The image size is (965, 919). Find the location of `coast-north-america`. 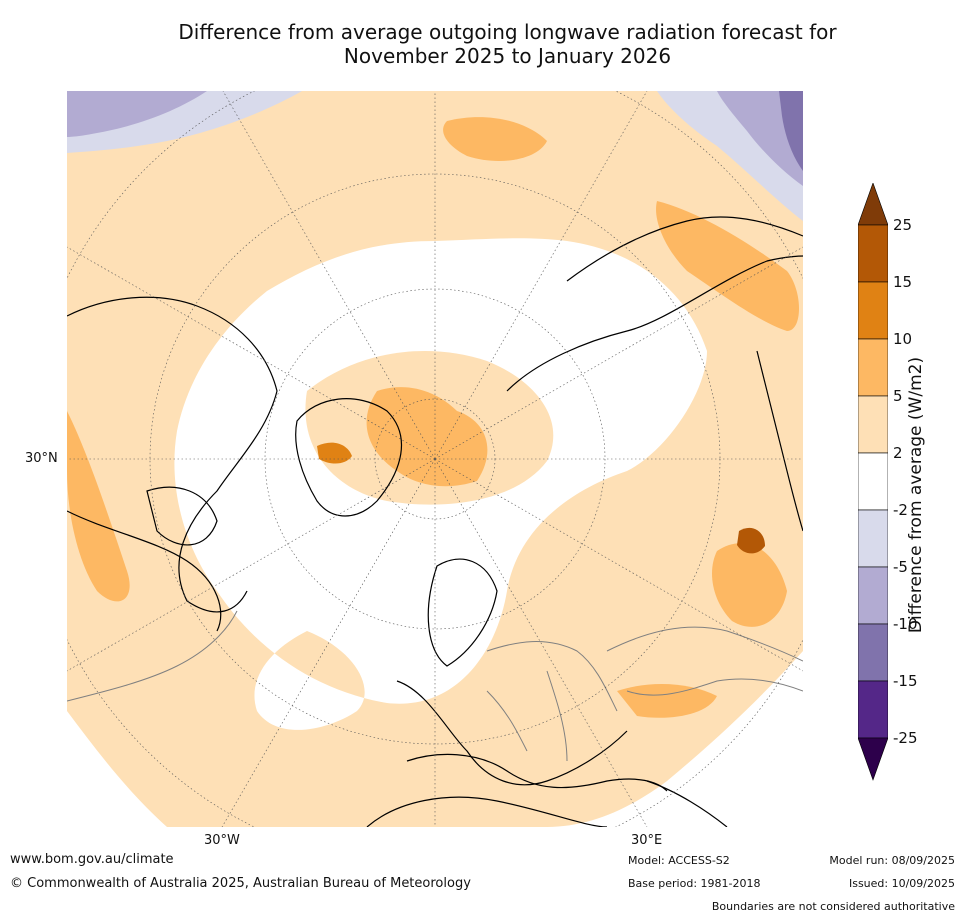

coast-north-america is located at coordinates (172, 454).